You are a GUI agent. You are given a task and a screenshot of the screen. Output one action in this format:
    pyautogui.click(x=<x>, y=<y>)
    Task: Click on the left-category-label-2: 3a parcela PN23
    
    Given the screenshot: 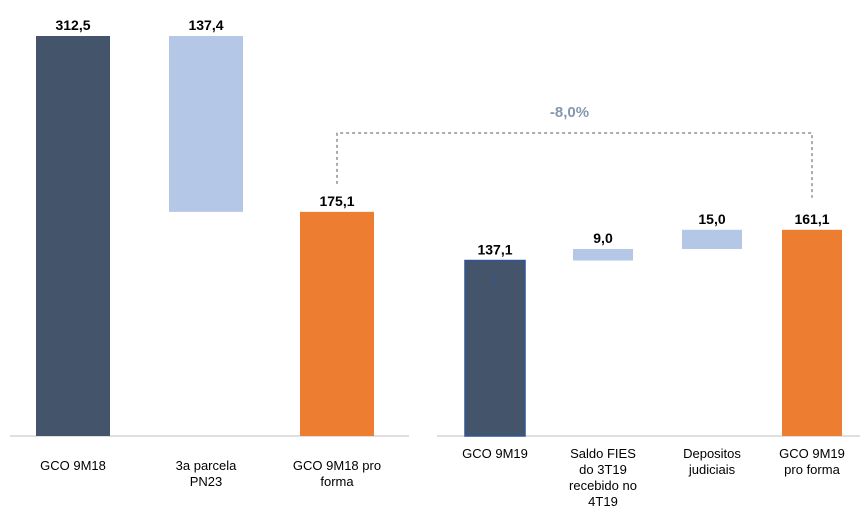 What is the action you would take?
    pyautogui.click(x=206, y=473)
    